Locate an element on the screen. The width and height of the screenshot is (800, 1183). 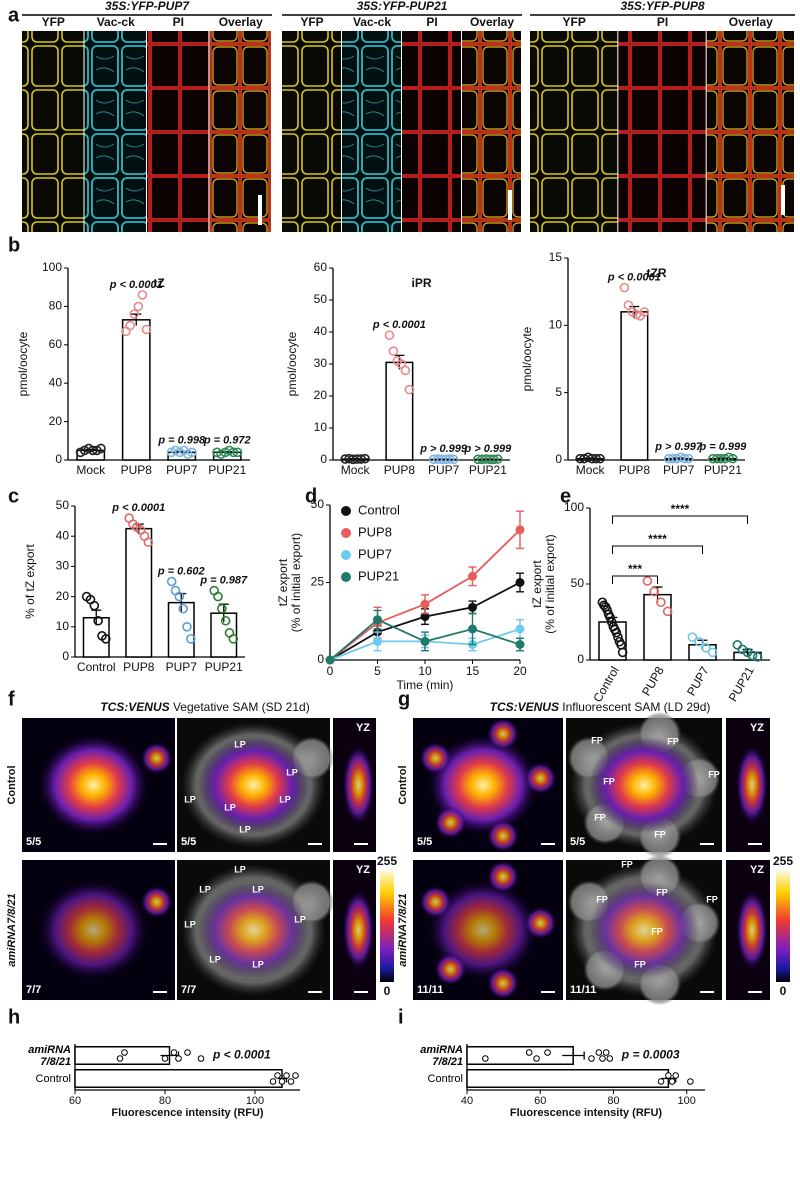
channel-label: PI is located at coordinates (662, 22).